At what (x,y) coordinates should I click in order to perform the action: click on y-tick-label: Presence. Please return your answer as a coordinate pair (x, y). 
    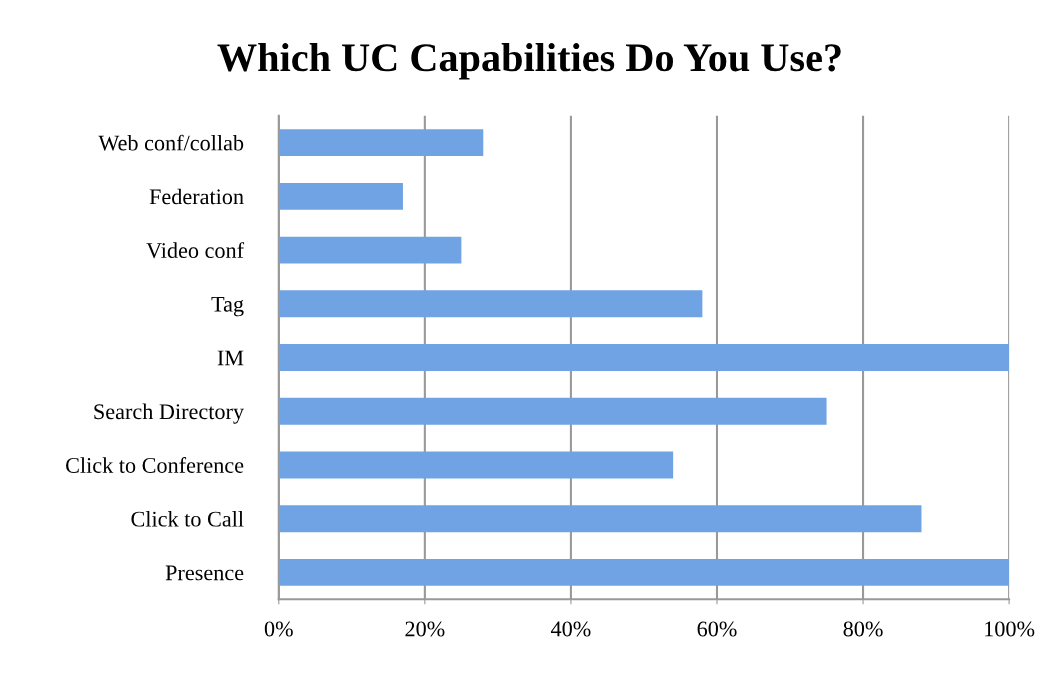
    Looking at the image, I should click on (204, 573).